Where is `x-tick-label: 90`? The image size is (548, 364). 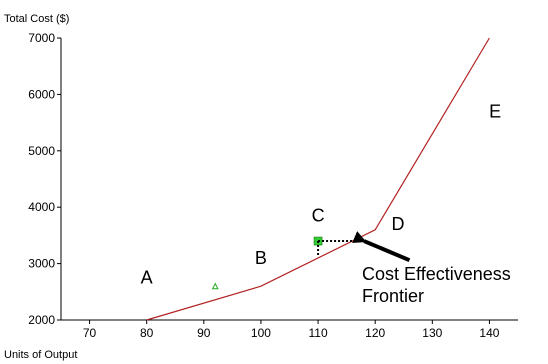 x-tick-label: 90 is located at coordinates (204, 333).